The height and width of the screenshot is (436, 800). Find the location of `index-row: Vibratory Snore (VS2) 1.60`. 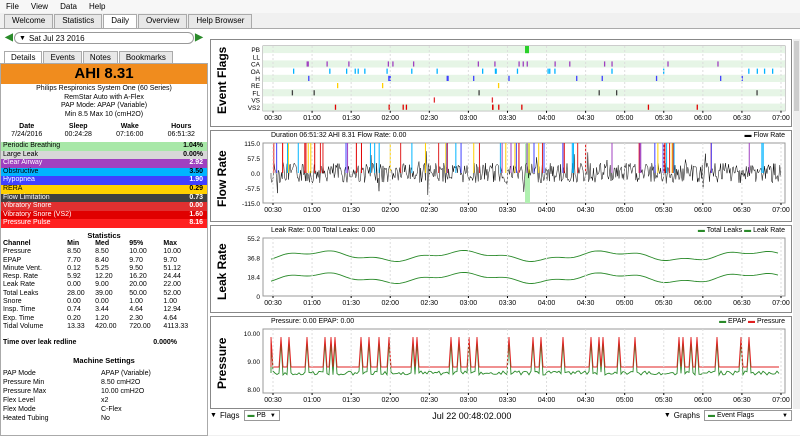

index-row: Vibratory Snore (VS2) 1.60 is located at coordinates (104, 215).